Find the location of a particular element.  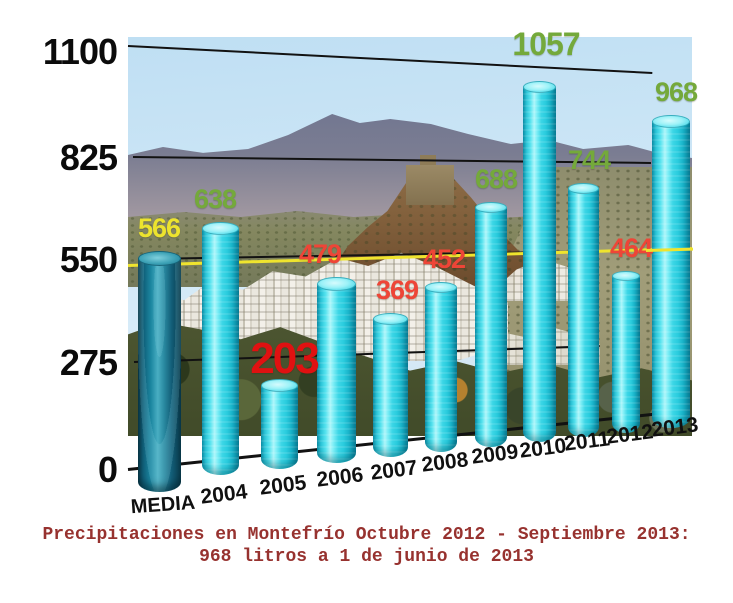

value-label-2010: 1057 is located at coordinates (546, 44).